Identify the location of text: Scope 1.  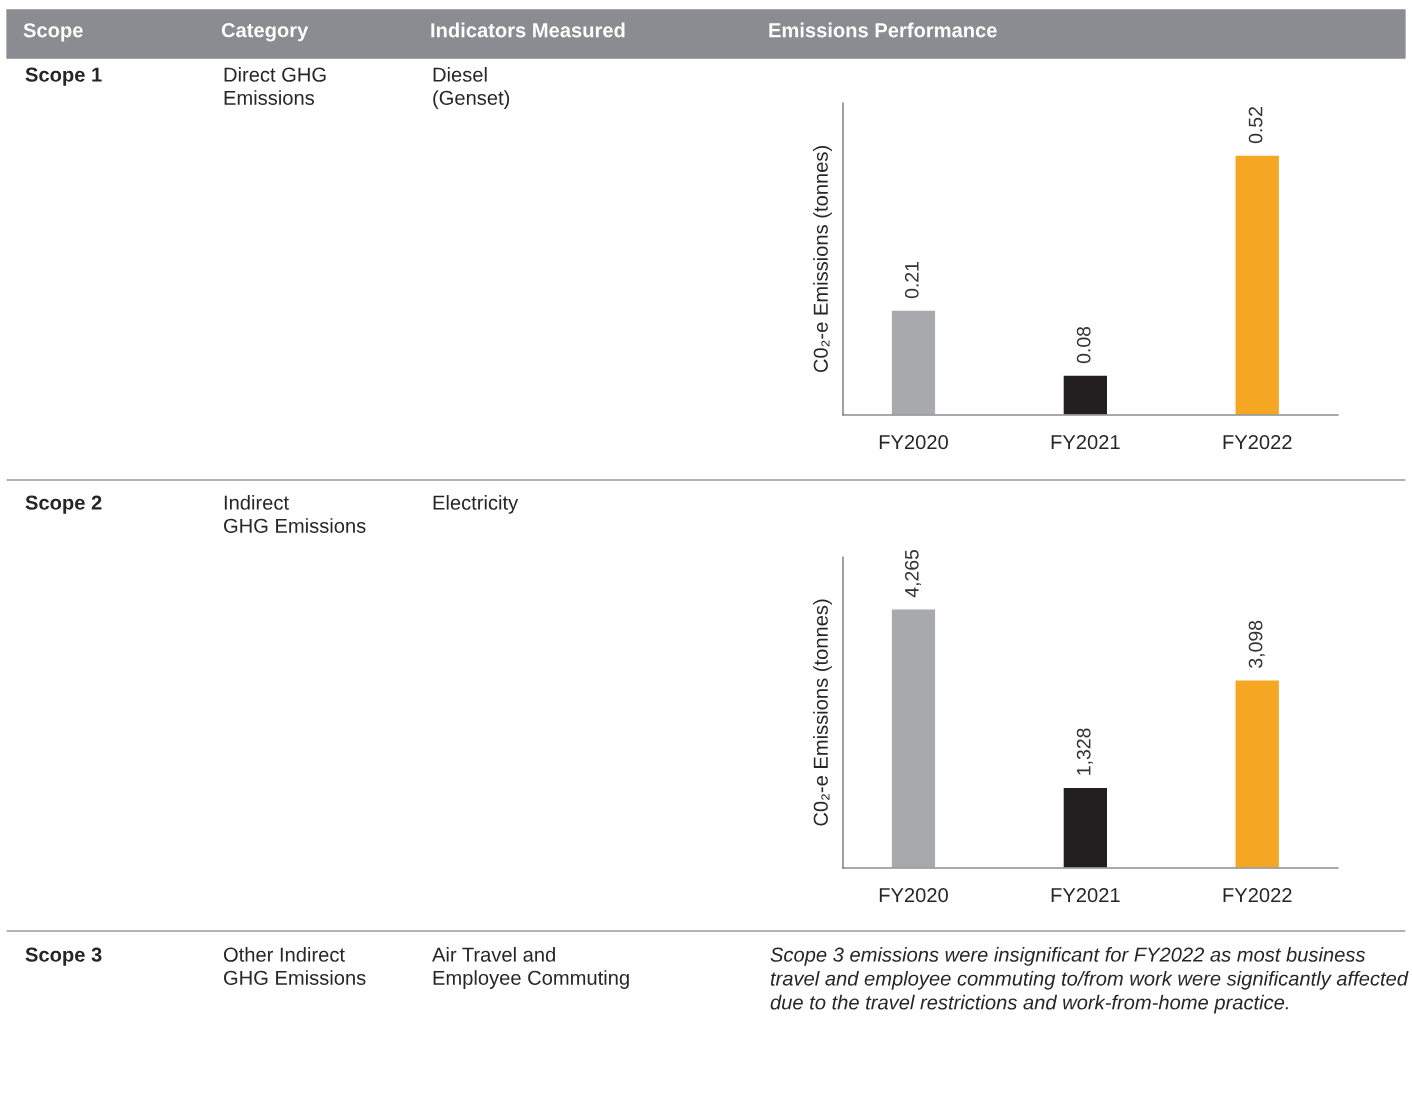
(63, 76).